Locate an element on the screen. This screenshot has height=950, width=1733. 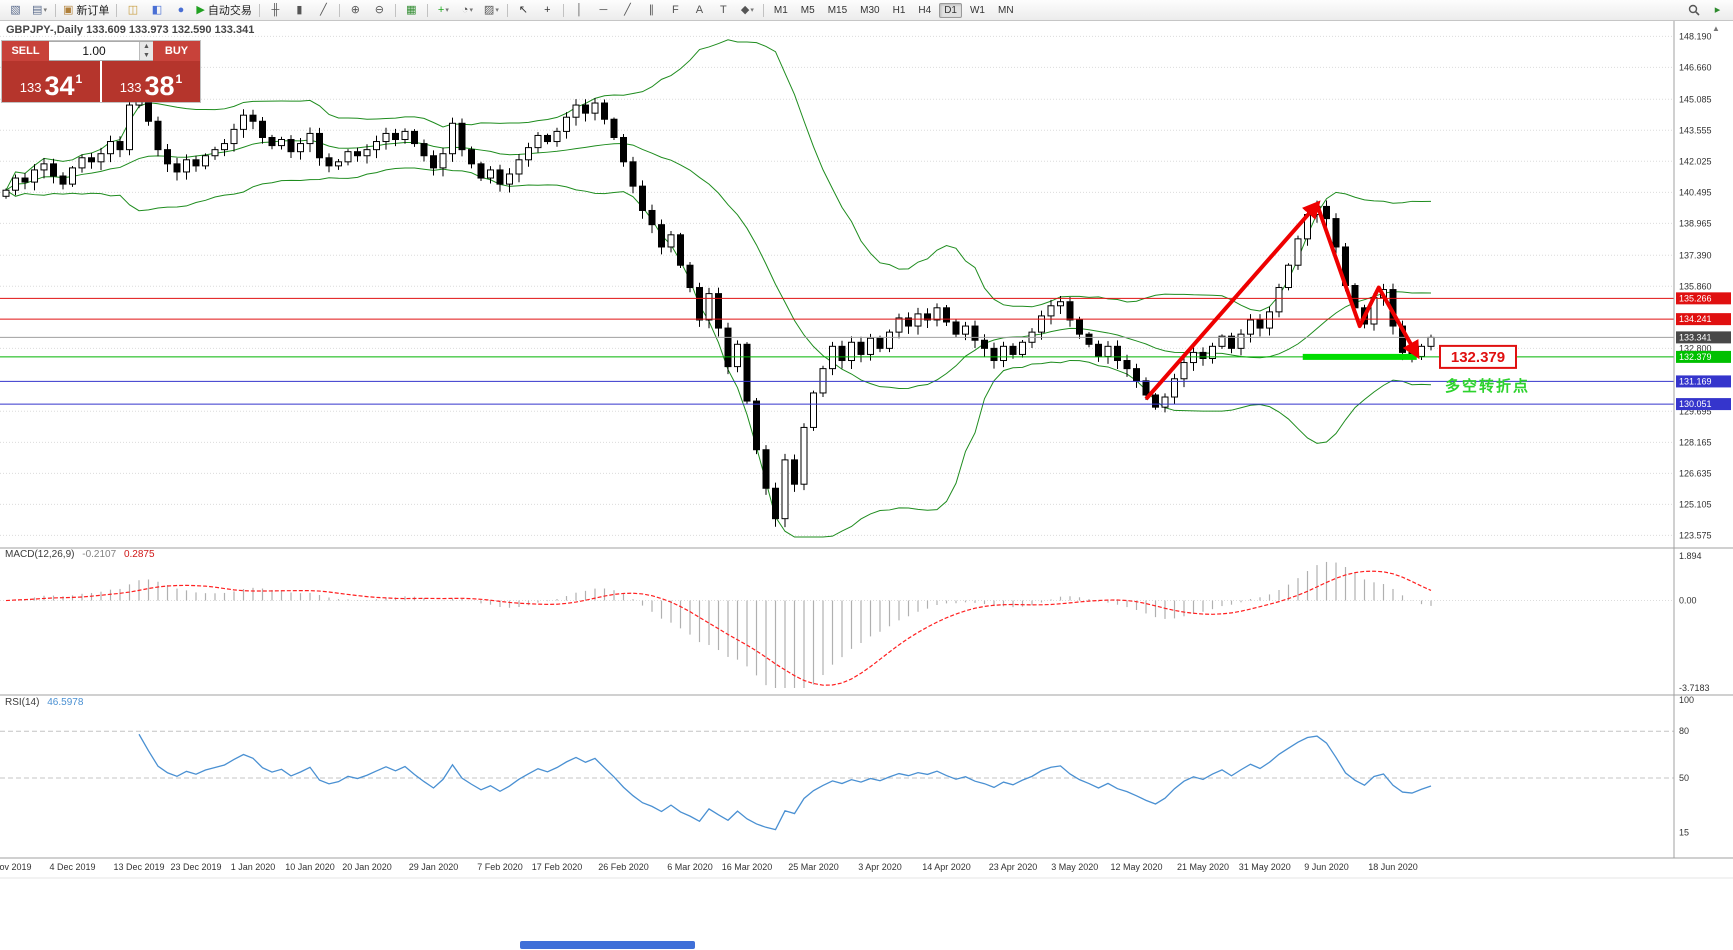
sell-price-big: 34 is located at coordinates (59, 86).